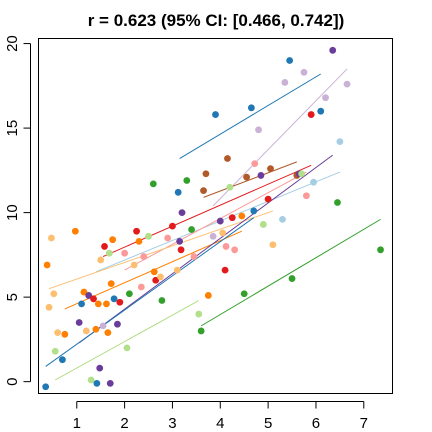 The height and width of the screenshot is (432, 432). I want to click on x-tick-label: 1, so click(77, 423).